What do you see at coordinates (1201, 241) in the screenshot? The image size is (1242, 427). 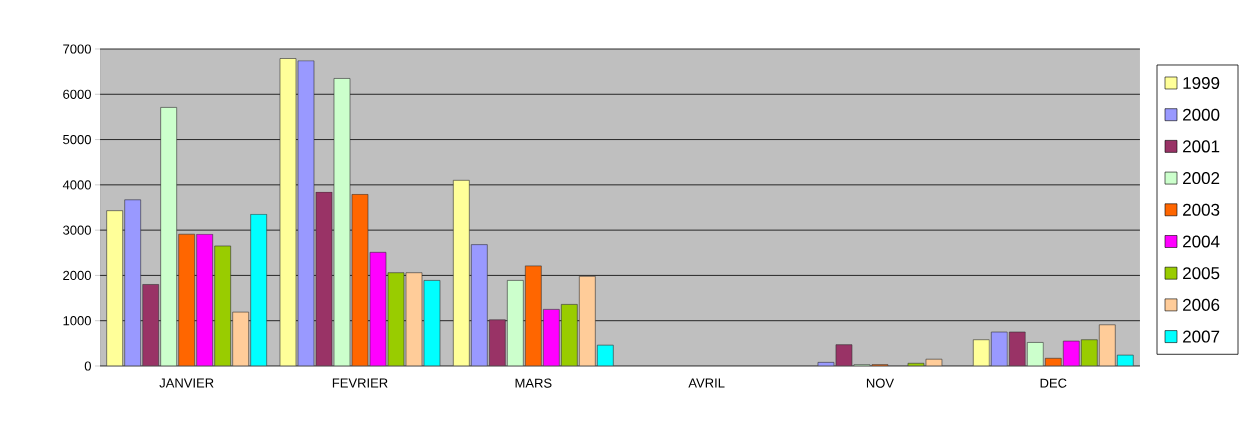 I see `legend-label: 2004` at bounding box center [1201, 241].